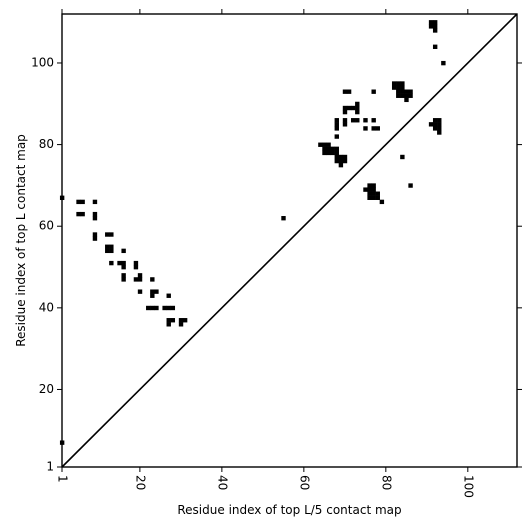 The width and height of the screenshot is (531, 531). I want to click on x-tick-label: 20, so click(140, 482).